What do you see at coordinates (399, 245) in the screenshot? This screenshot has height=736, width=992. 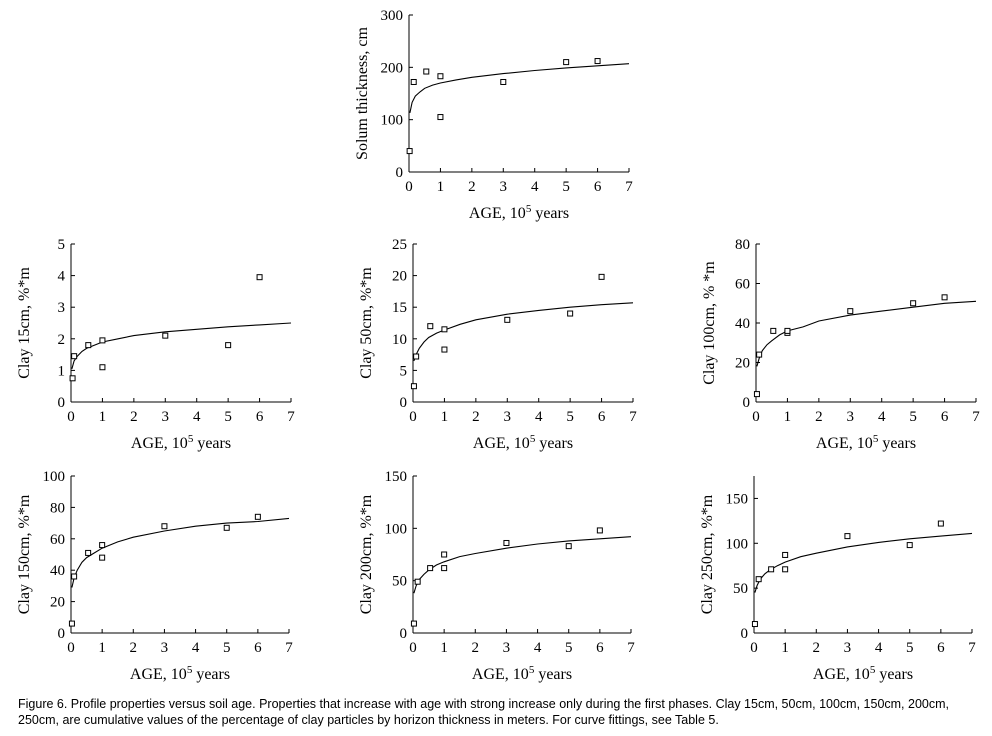 I see `y-tick-label: 25` at bounding box center [399, 245].